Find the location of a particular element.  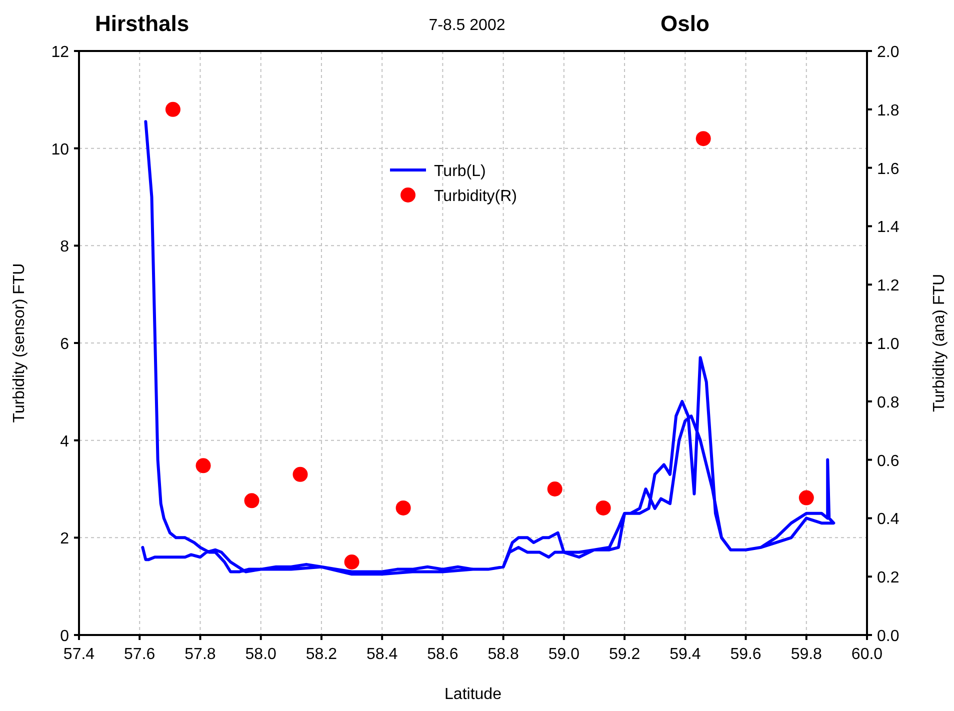

x-tick-label: 57.4 is located at coordinates (79, 654).